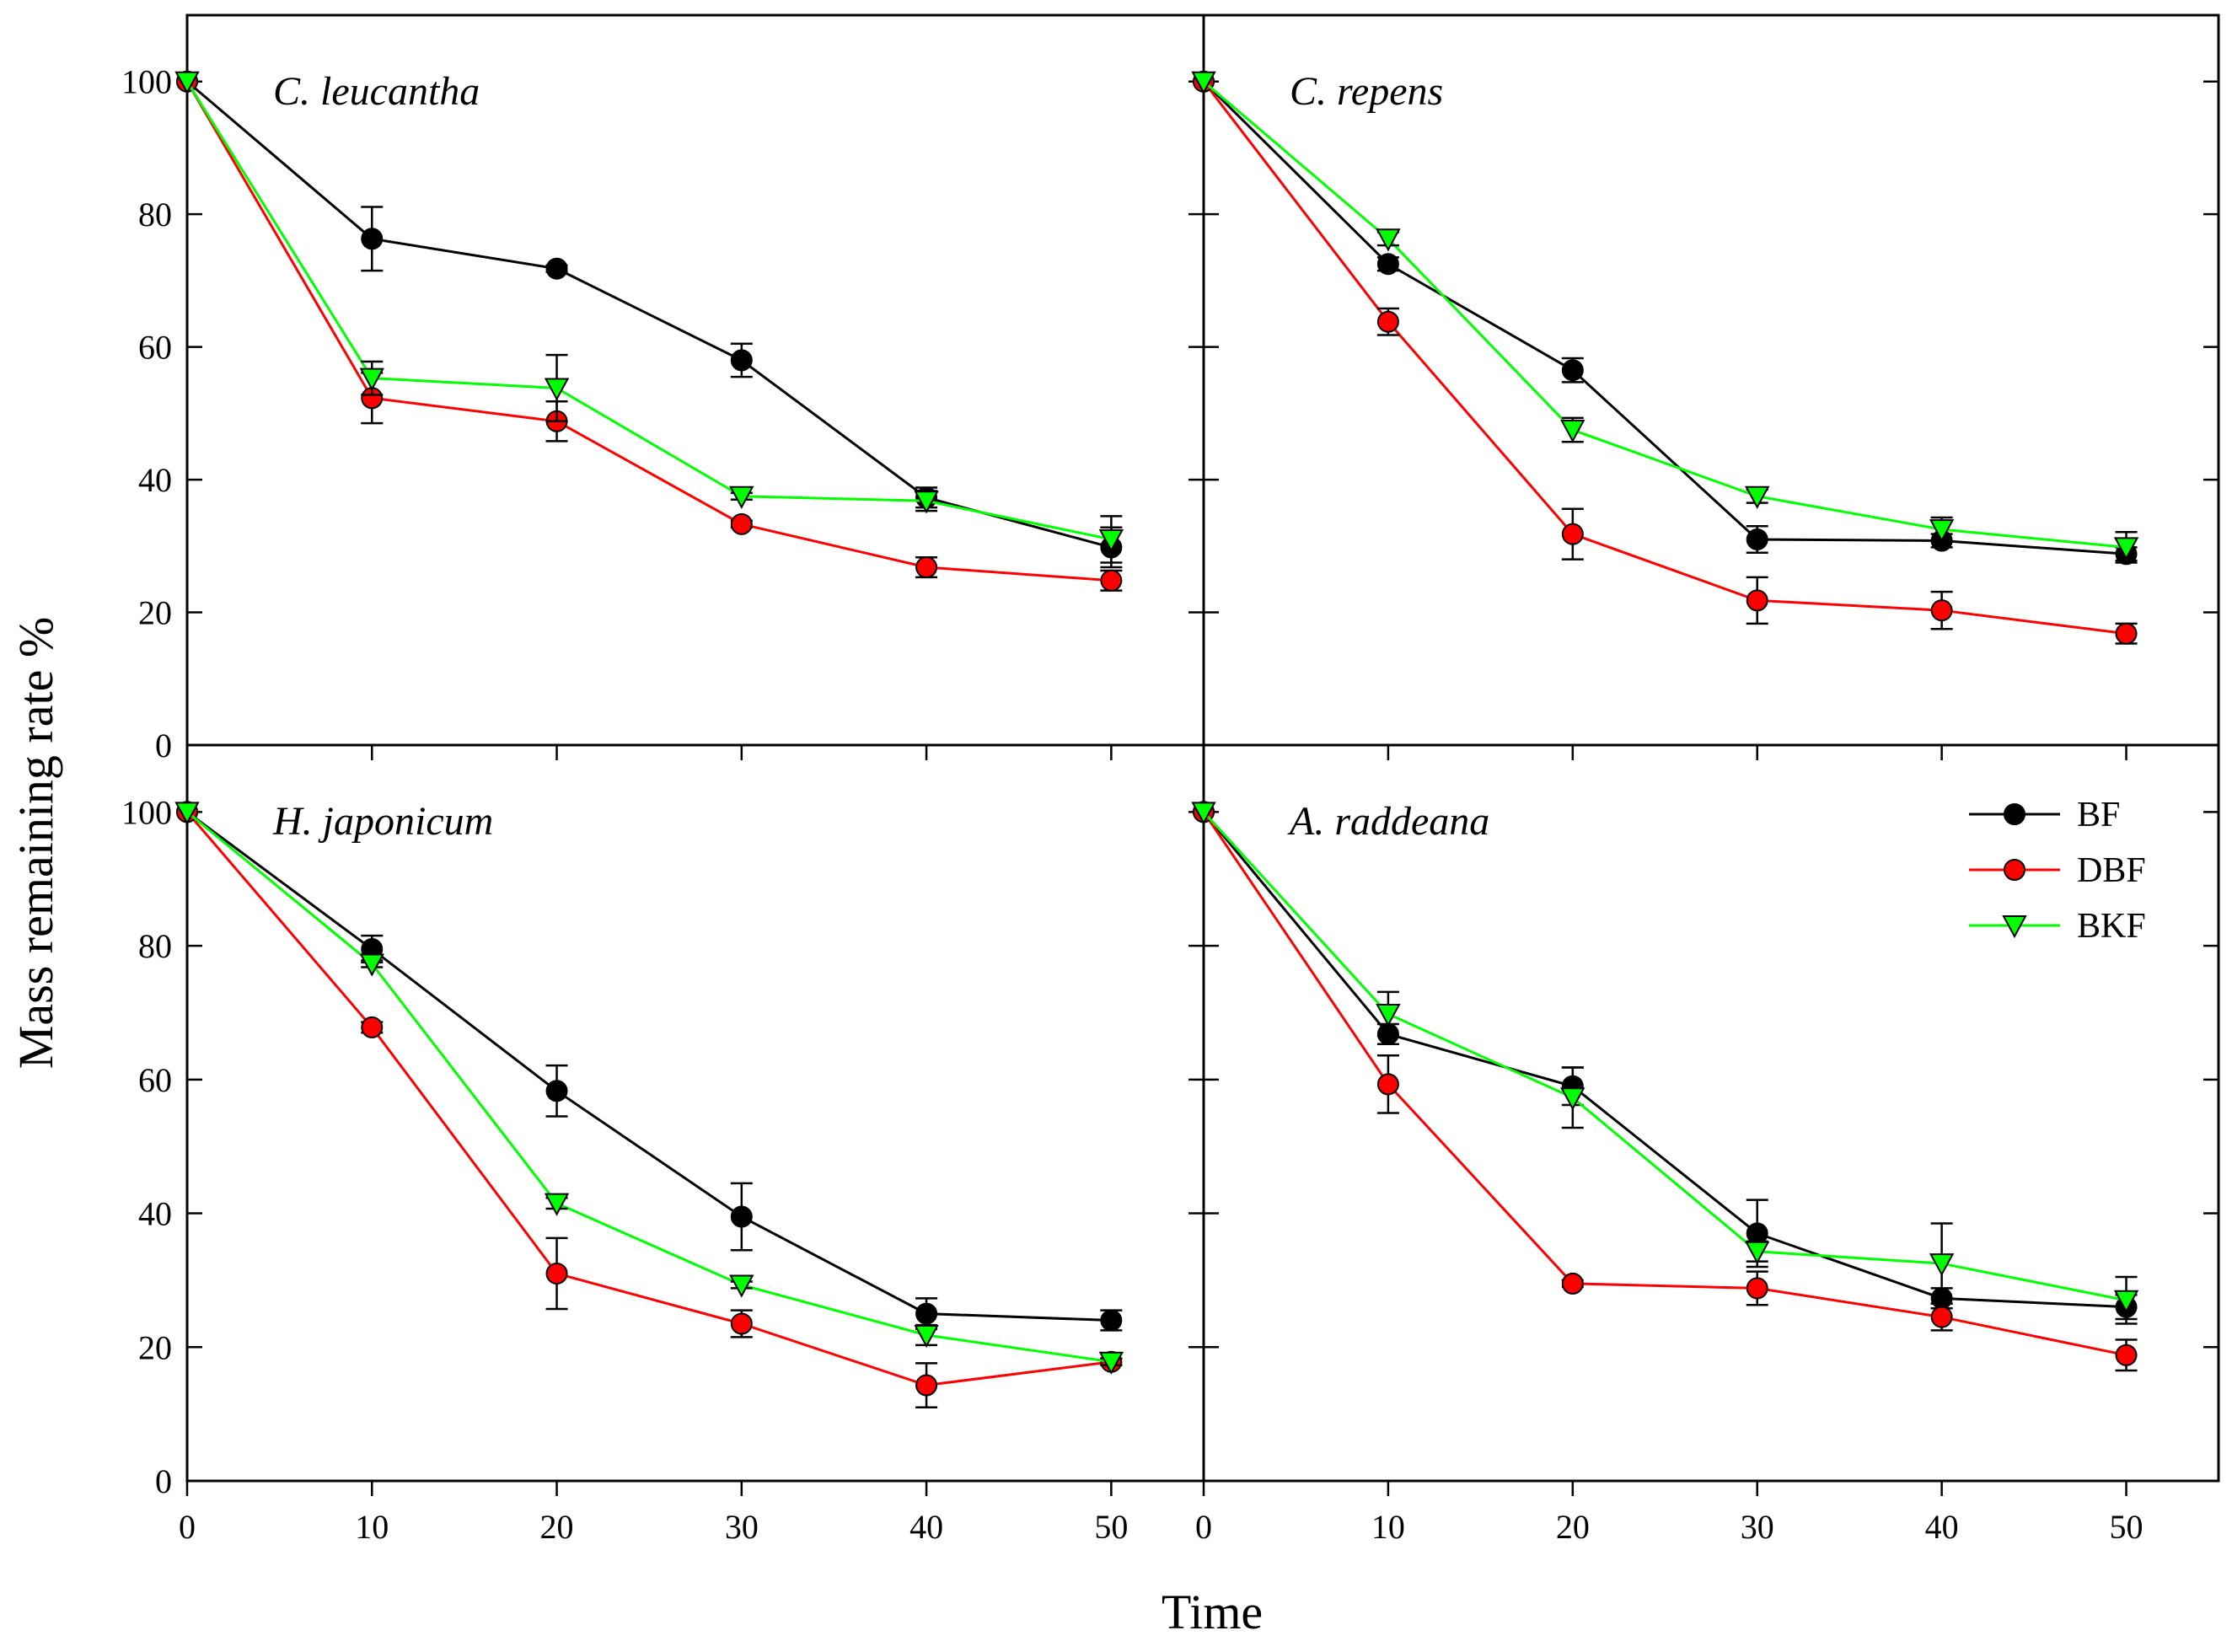 The image size is (2232, 1652). I want to click on panel-title: A. raddeana, so click(1388, 821).